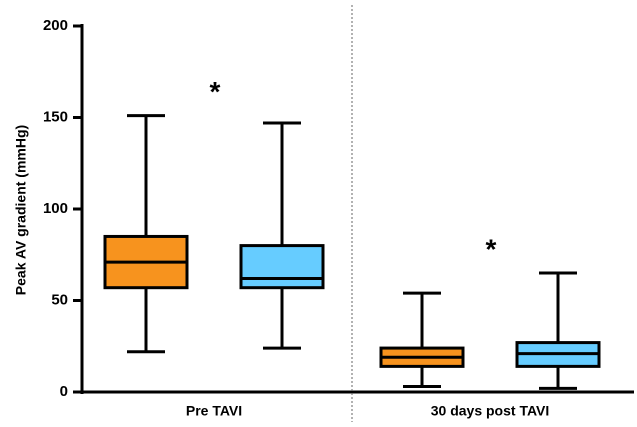 The image size is (637, 427). Describe the element at coordinates (214, 411) in the screenshot. I see `x-tick-label: Pre TAVI` at that location.